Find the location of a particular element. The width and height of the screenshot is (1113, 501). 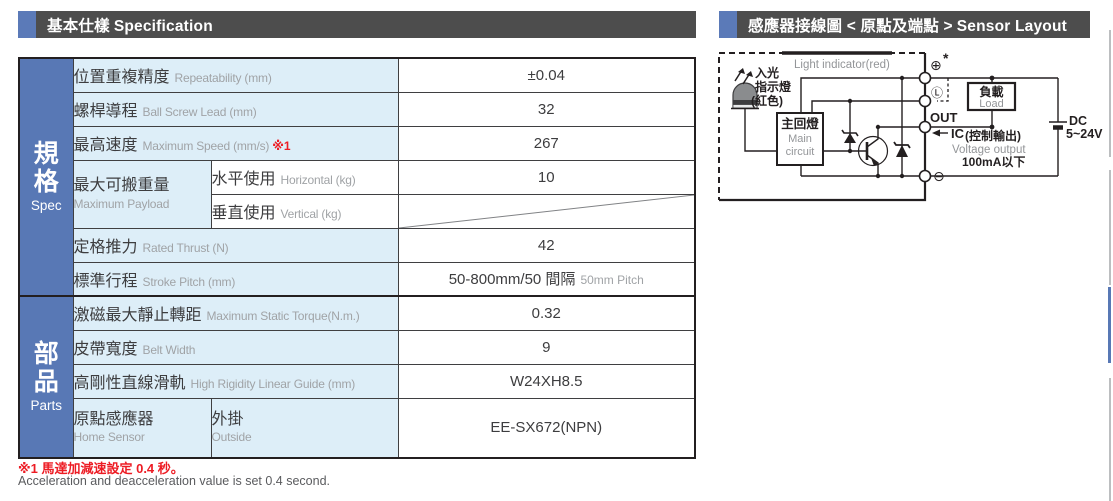

home-sensor-value: EE-SX672(NPN) is located at coordinates (546, 428).